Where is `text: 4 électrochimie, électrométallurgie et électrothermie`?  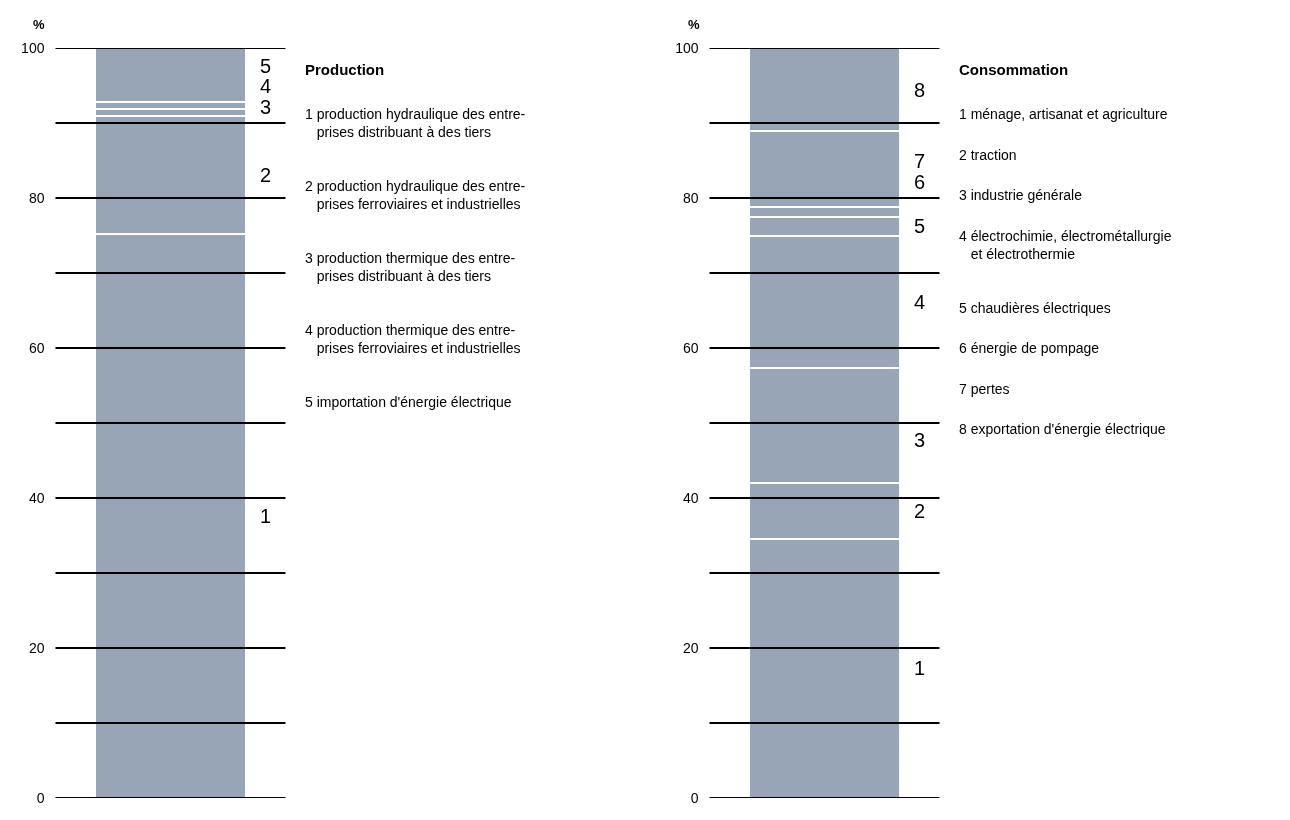 text: 4 électrochimie, électrométallurgie et électrothermie is located at coordinates (1065, 245).